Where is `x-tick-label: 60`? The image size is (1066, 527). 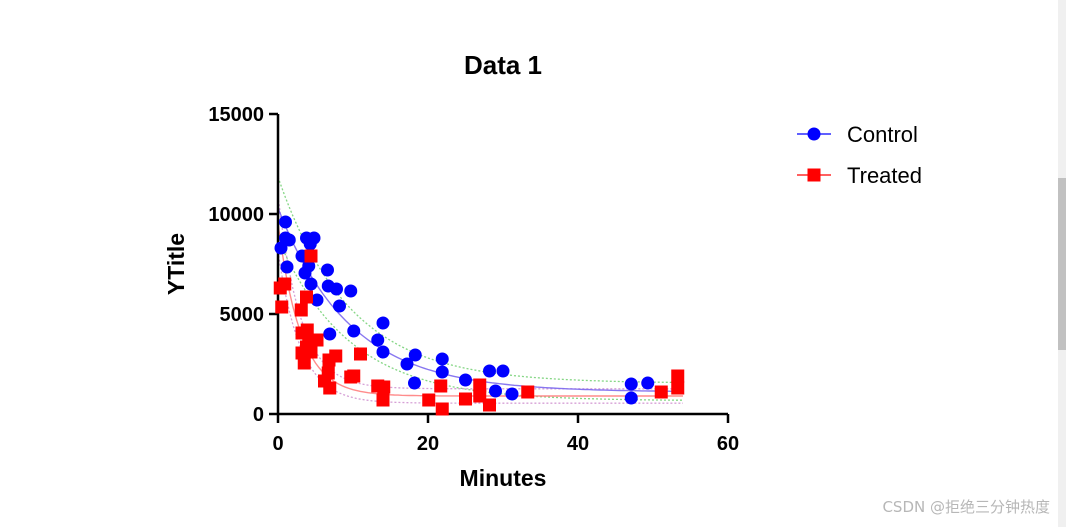
x-tick-label: 60 is located at coordinates (728, 444).